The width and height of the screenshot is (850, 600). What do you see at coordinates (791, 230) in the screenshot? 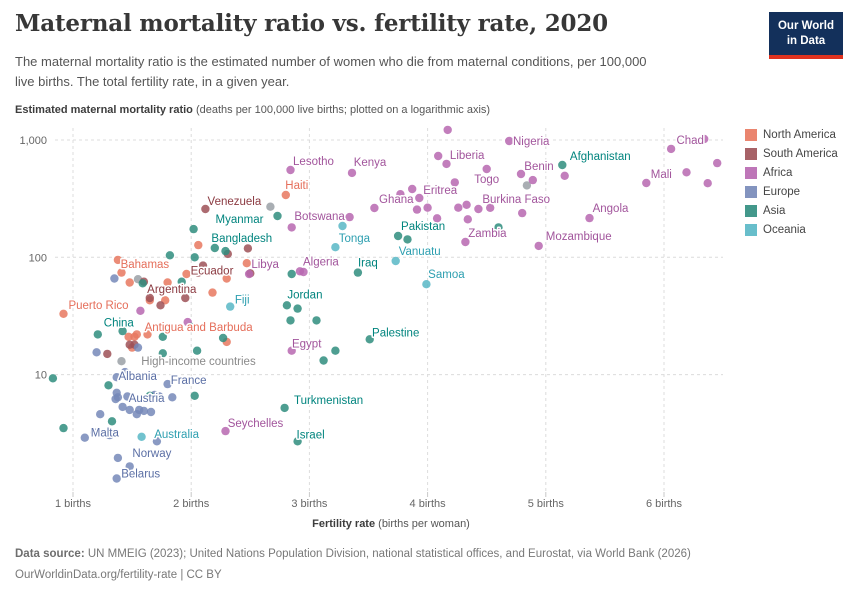
I see `legend-item-oceania: Oceania` at bounding box center [791, 230].